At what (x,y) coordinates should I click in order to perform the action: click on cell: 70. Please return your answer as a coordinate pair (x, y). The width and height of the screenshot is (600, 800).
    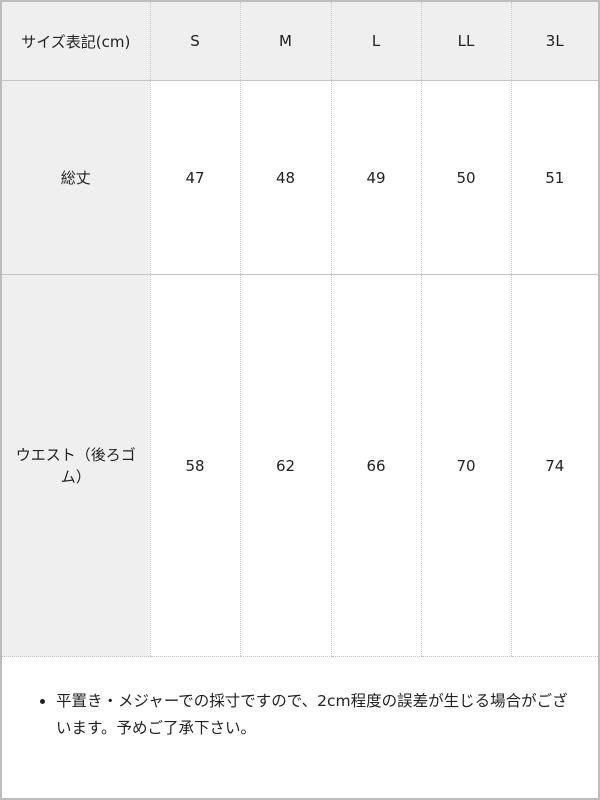
    Looking at the image, I should click on (465, 465).